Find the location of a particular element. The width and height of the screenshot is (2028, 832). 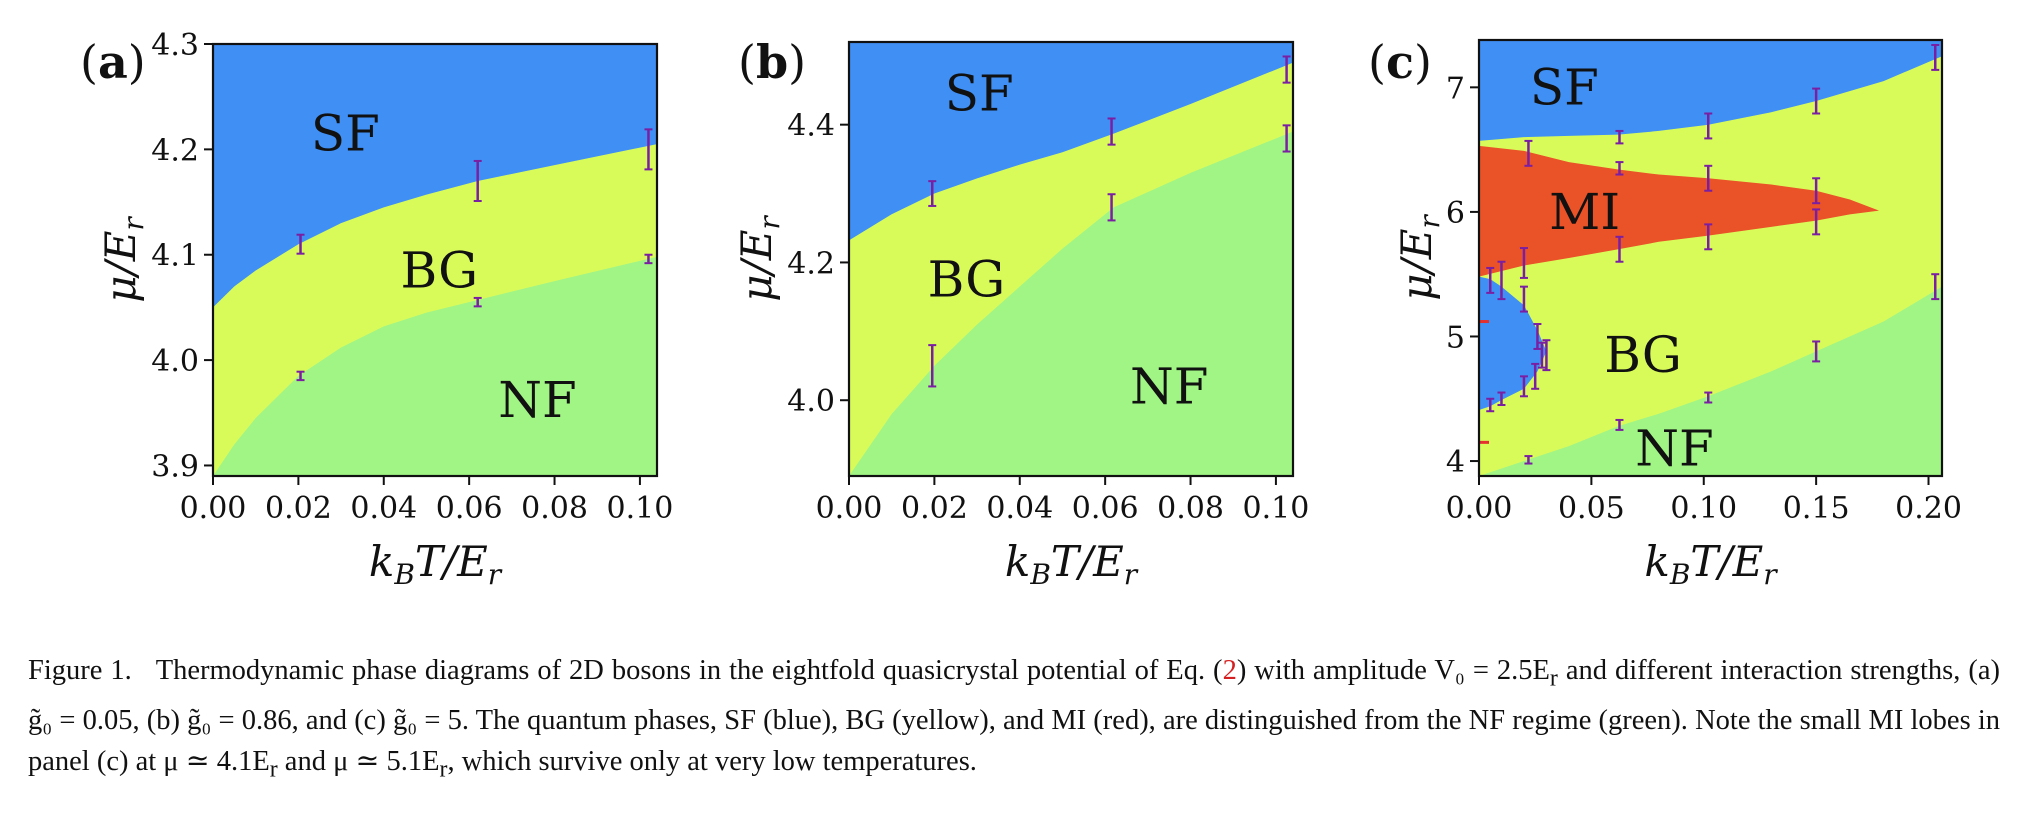

panel-label-b: (b) is located at coordinates (772, 62).